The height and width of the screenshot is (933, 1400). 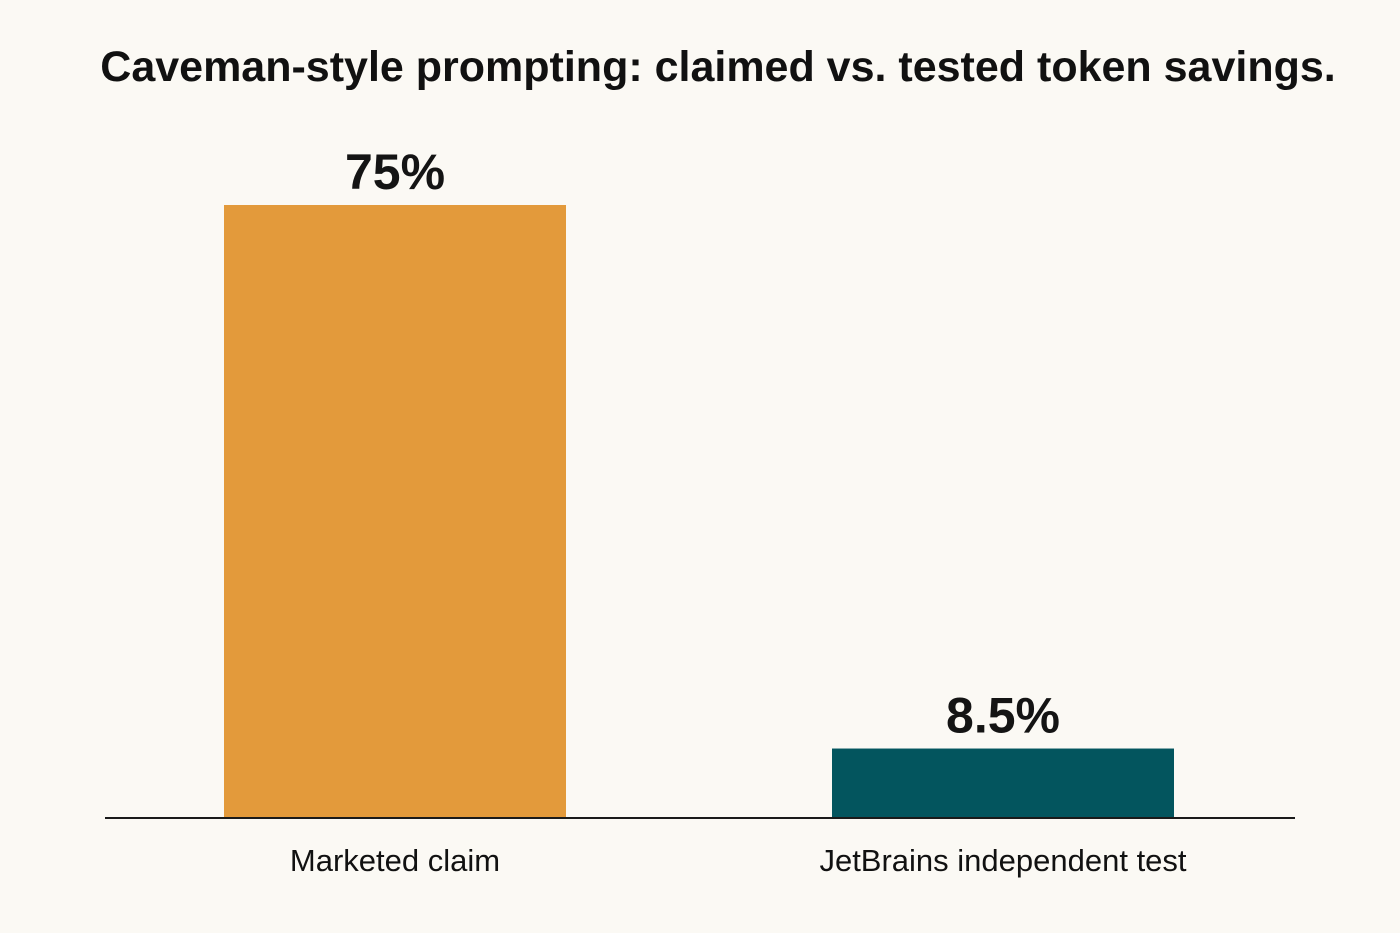 I want to click on value-label-1: 8.5%, so click(x=1003, y=716).